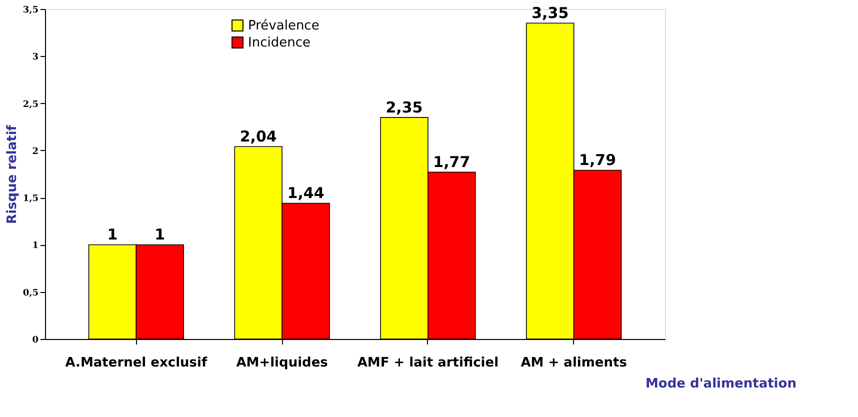 The image size is (858, 417). Describe the element at coordinates (35, 151) in the screenshot. I see `y-tick-label: 2` at that location.